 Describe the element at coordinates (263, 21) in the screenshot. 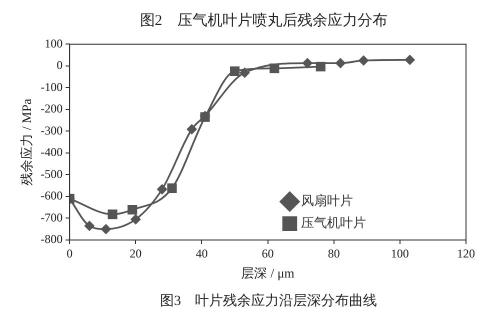

I see `caption: 图2 压气机叶片喷丸后残余应力分布` at that location.